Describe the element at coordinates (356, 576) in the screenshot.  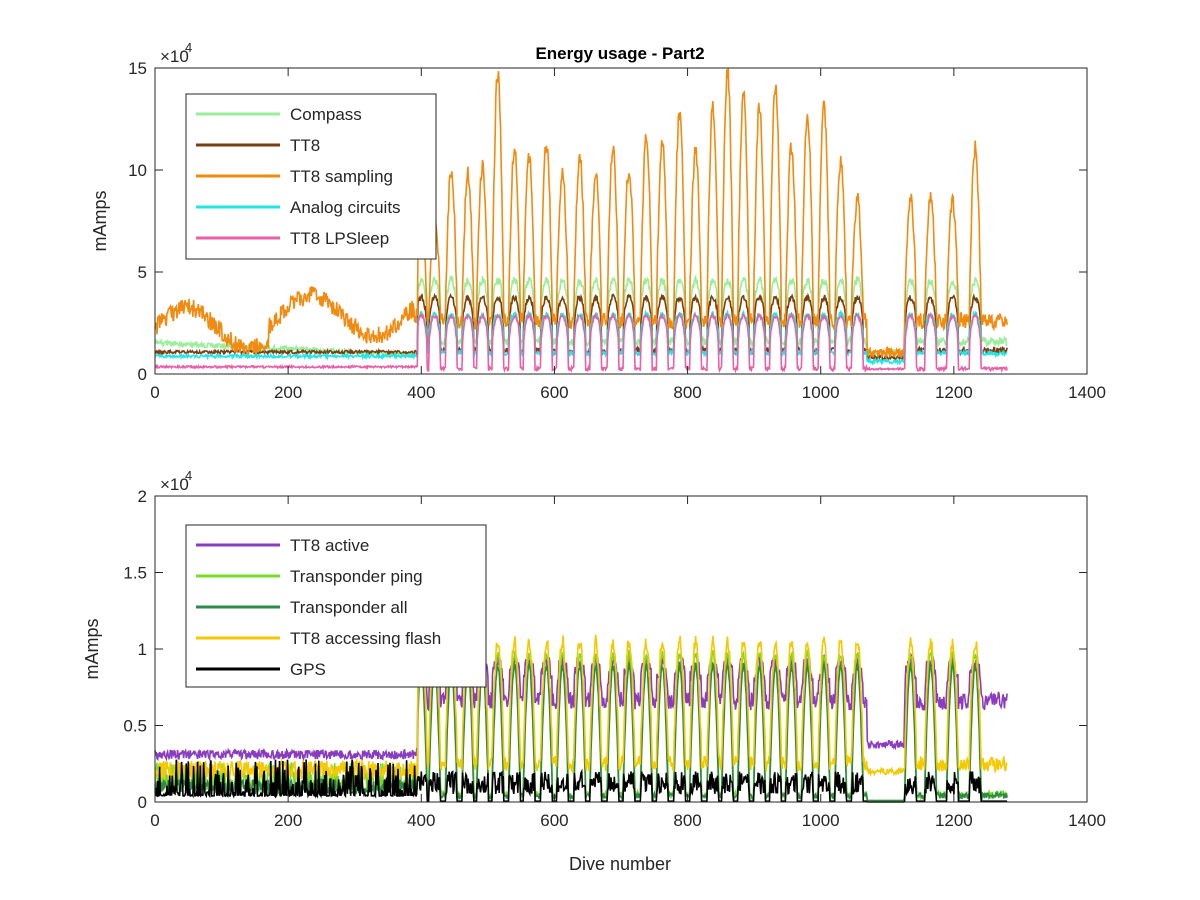
I see `legend-label-ping: Transponder ping` at that location.